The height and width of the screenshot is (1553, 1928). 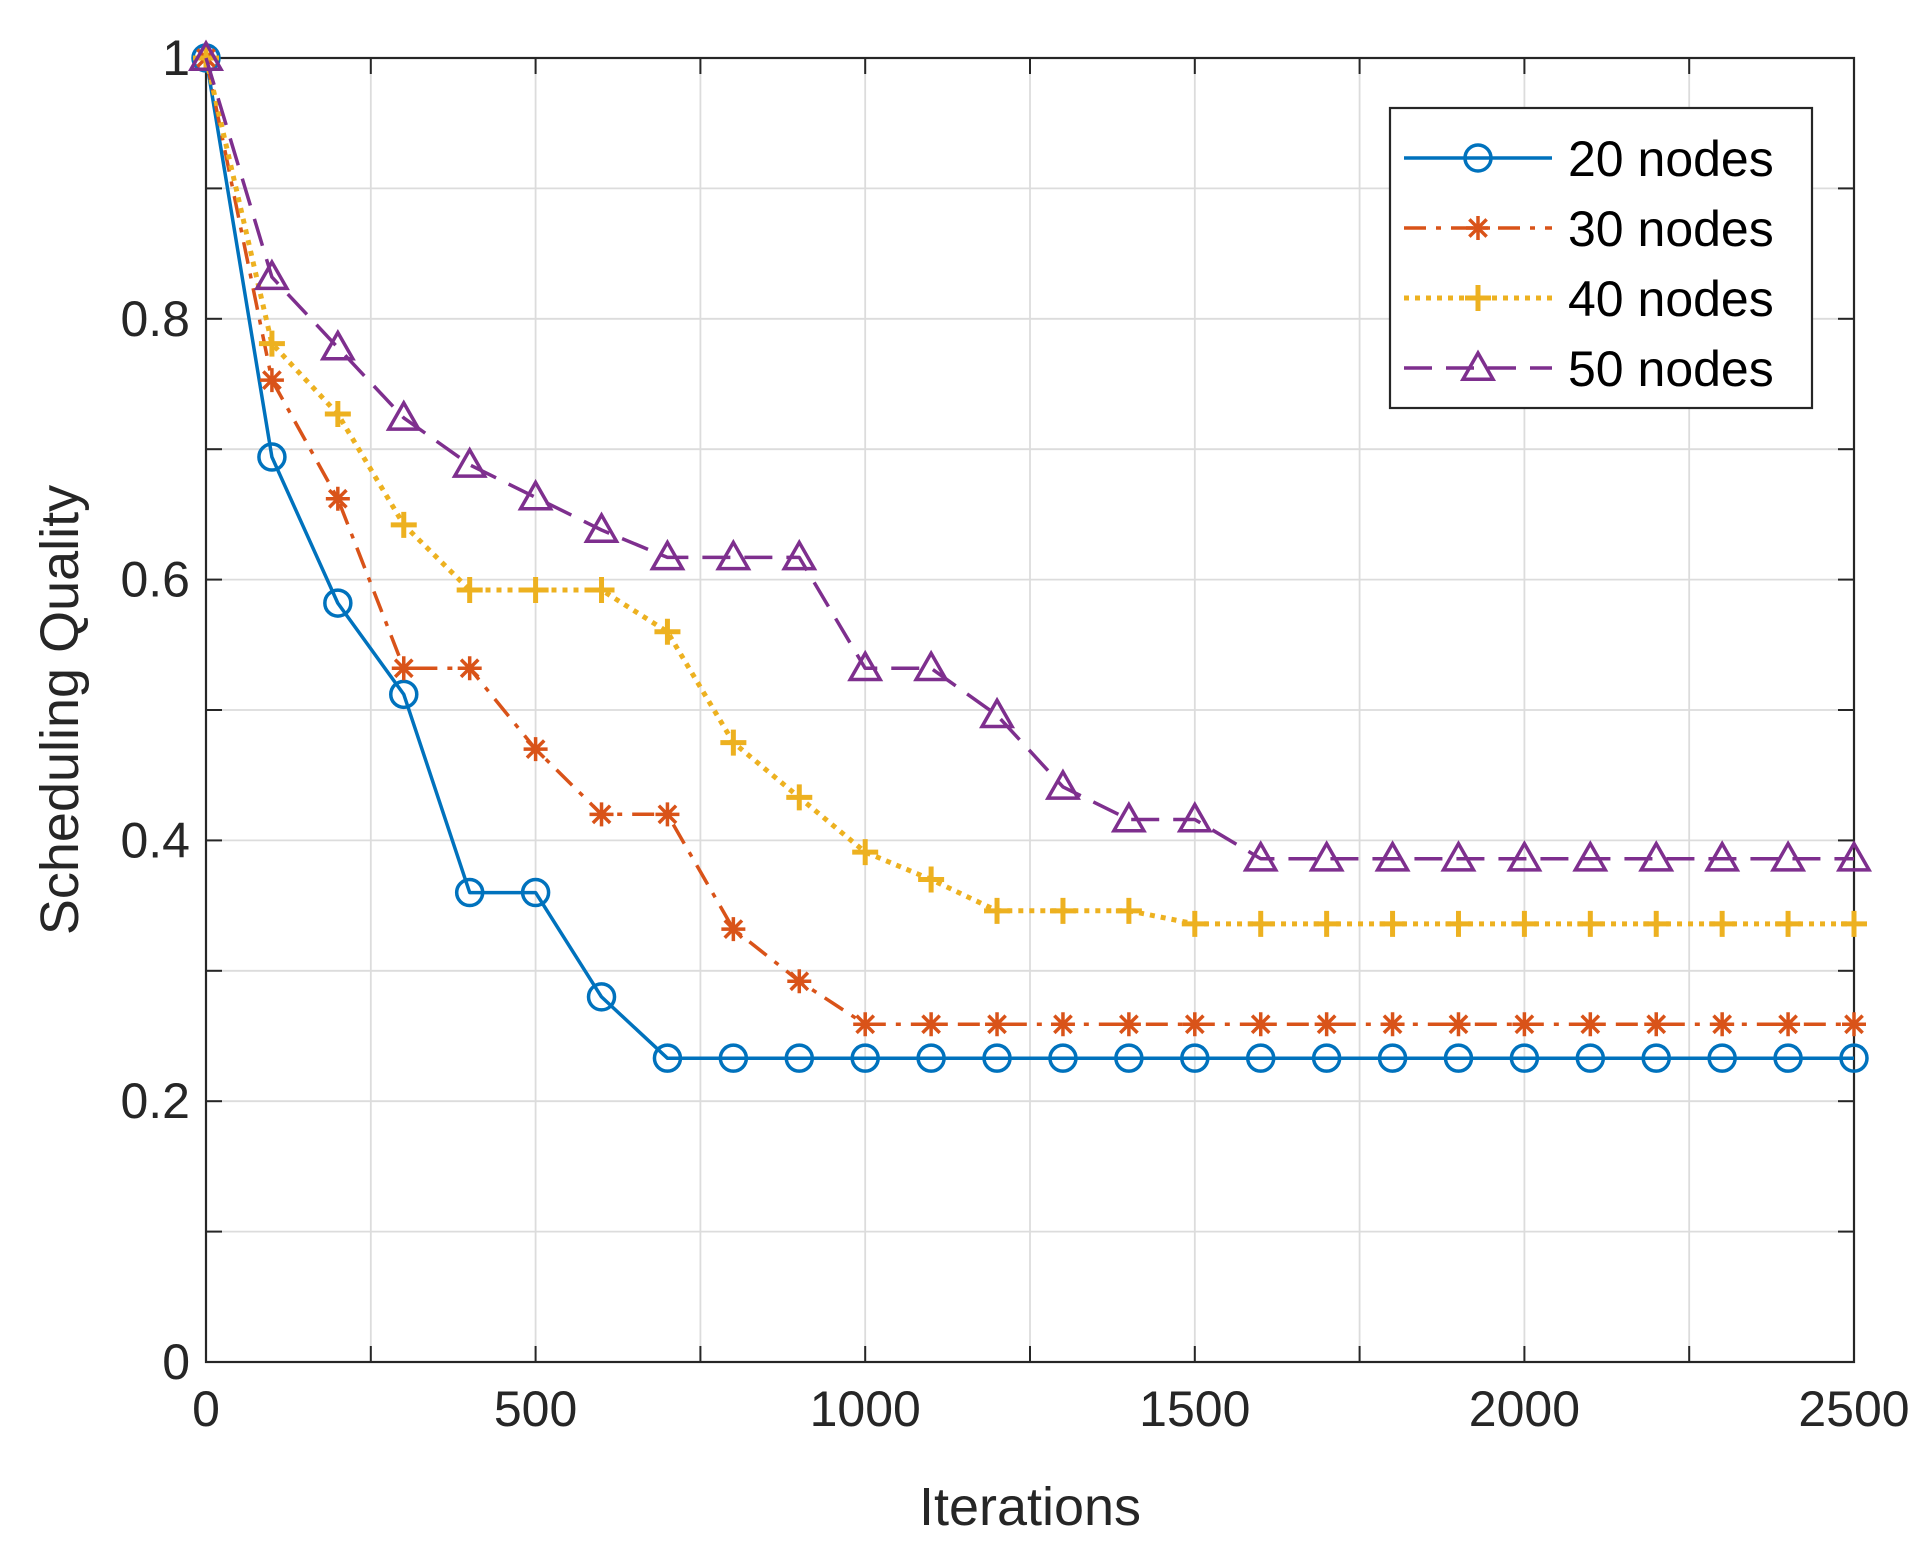 What do you see at coordinates (206, 1409) in the screenshot?
I see `x-tick-label: 0` at bounding box center [206, 1409].